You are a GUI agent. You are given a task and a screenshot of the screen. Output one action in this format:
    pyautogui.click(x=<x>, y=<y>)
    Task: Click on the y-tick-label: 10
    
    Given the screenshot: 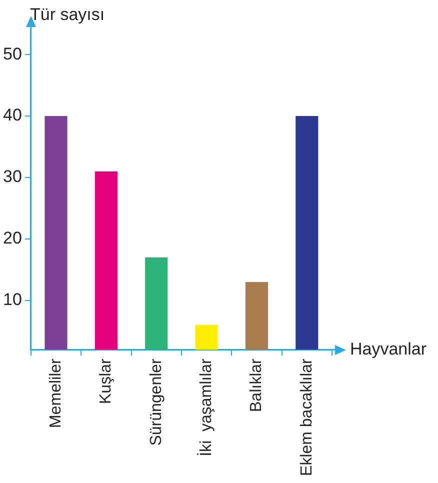 What is the action you would take?
    pyautogui.click(x=12, y=300)
    